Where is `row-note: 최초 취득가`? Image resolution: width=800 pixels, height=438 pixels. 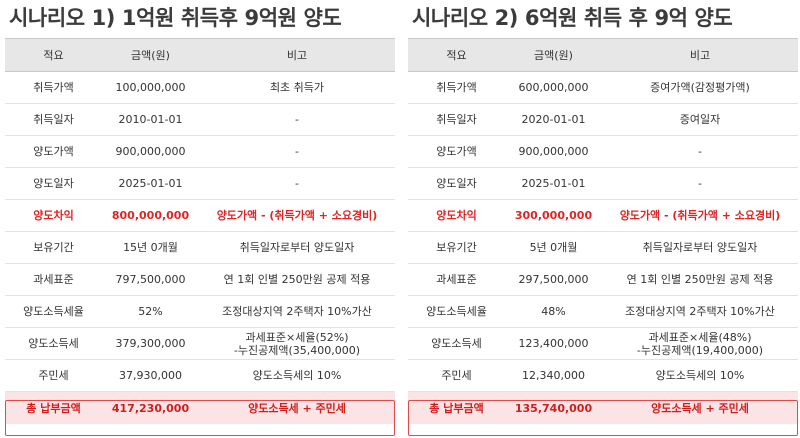 row-note: 최초 취득가 is located at coordinates (297, 87).